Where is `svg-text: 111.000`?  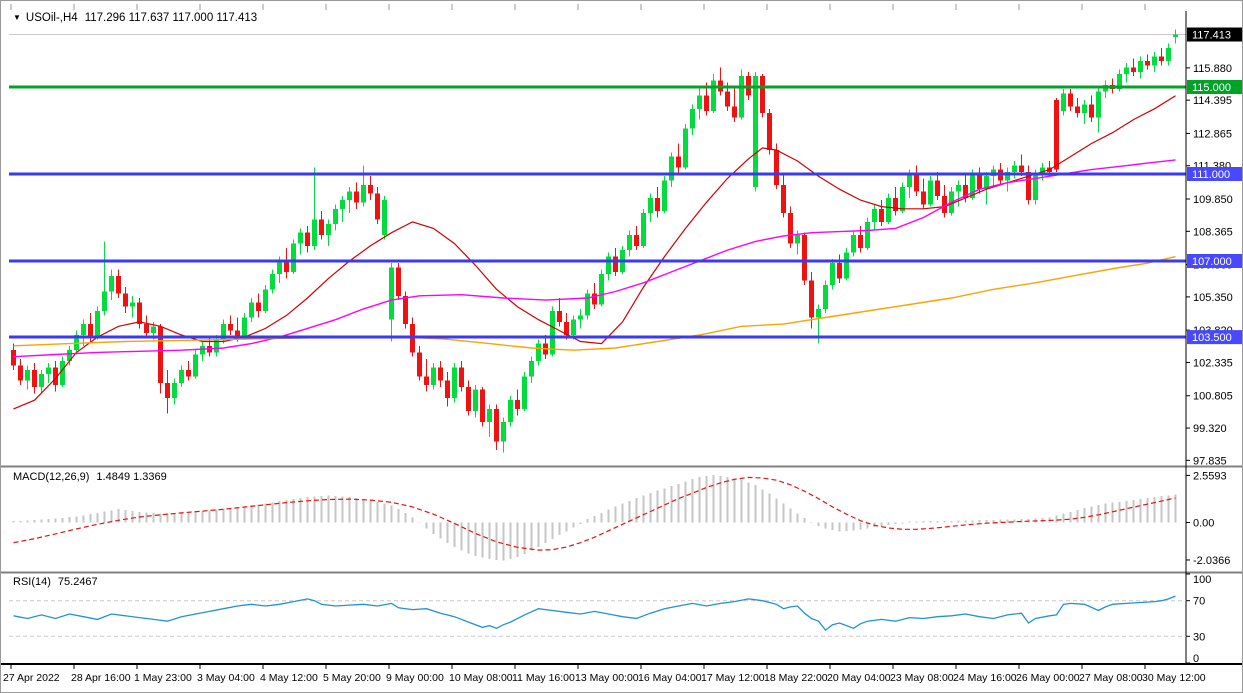 svg-text: 111.000 is located at coordinates (1211, 175).